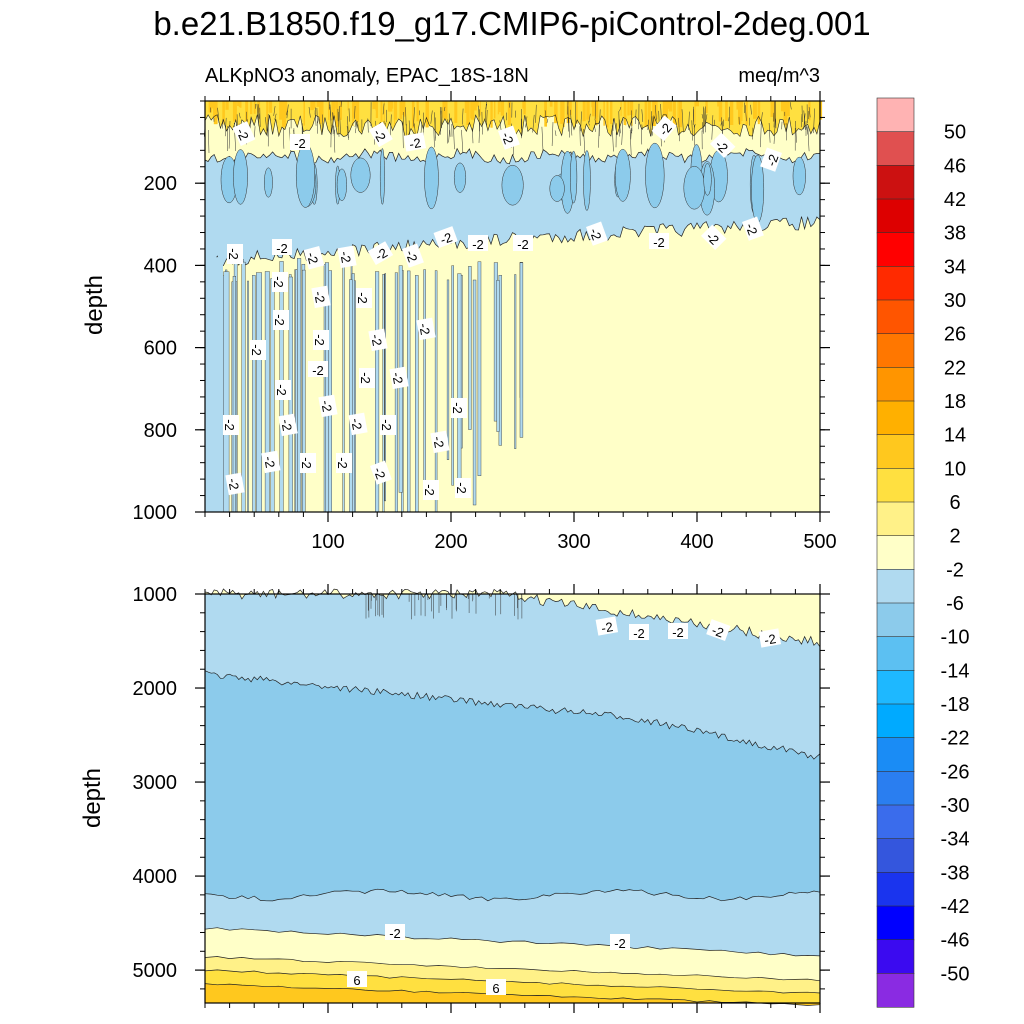  I want to click on colorbar-label: -14, so click(955, 671).